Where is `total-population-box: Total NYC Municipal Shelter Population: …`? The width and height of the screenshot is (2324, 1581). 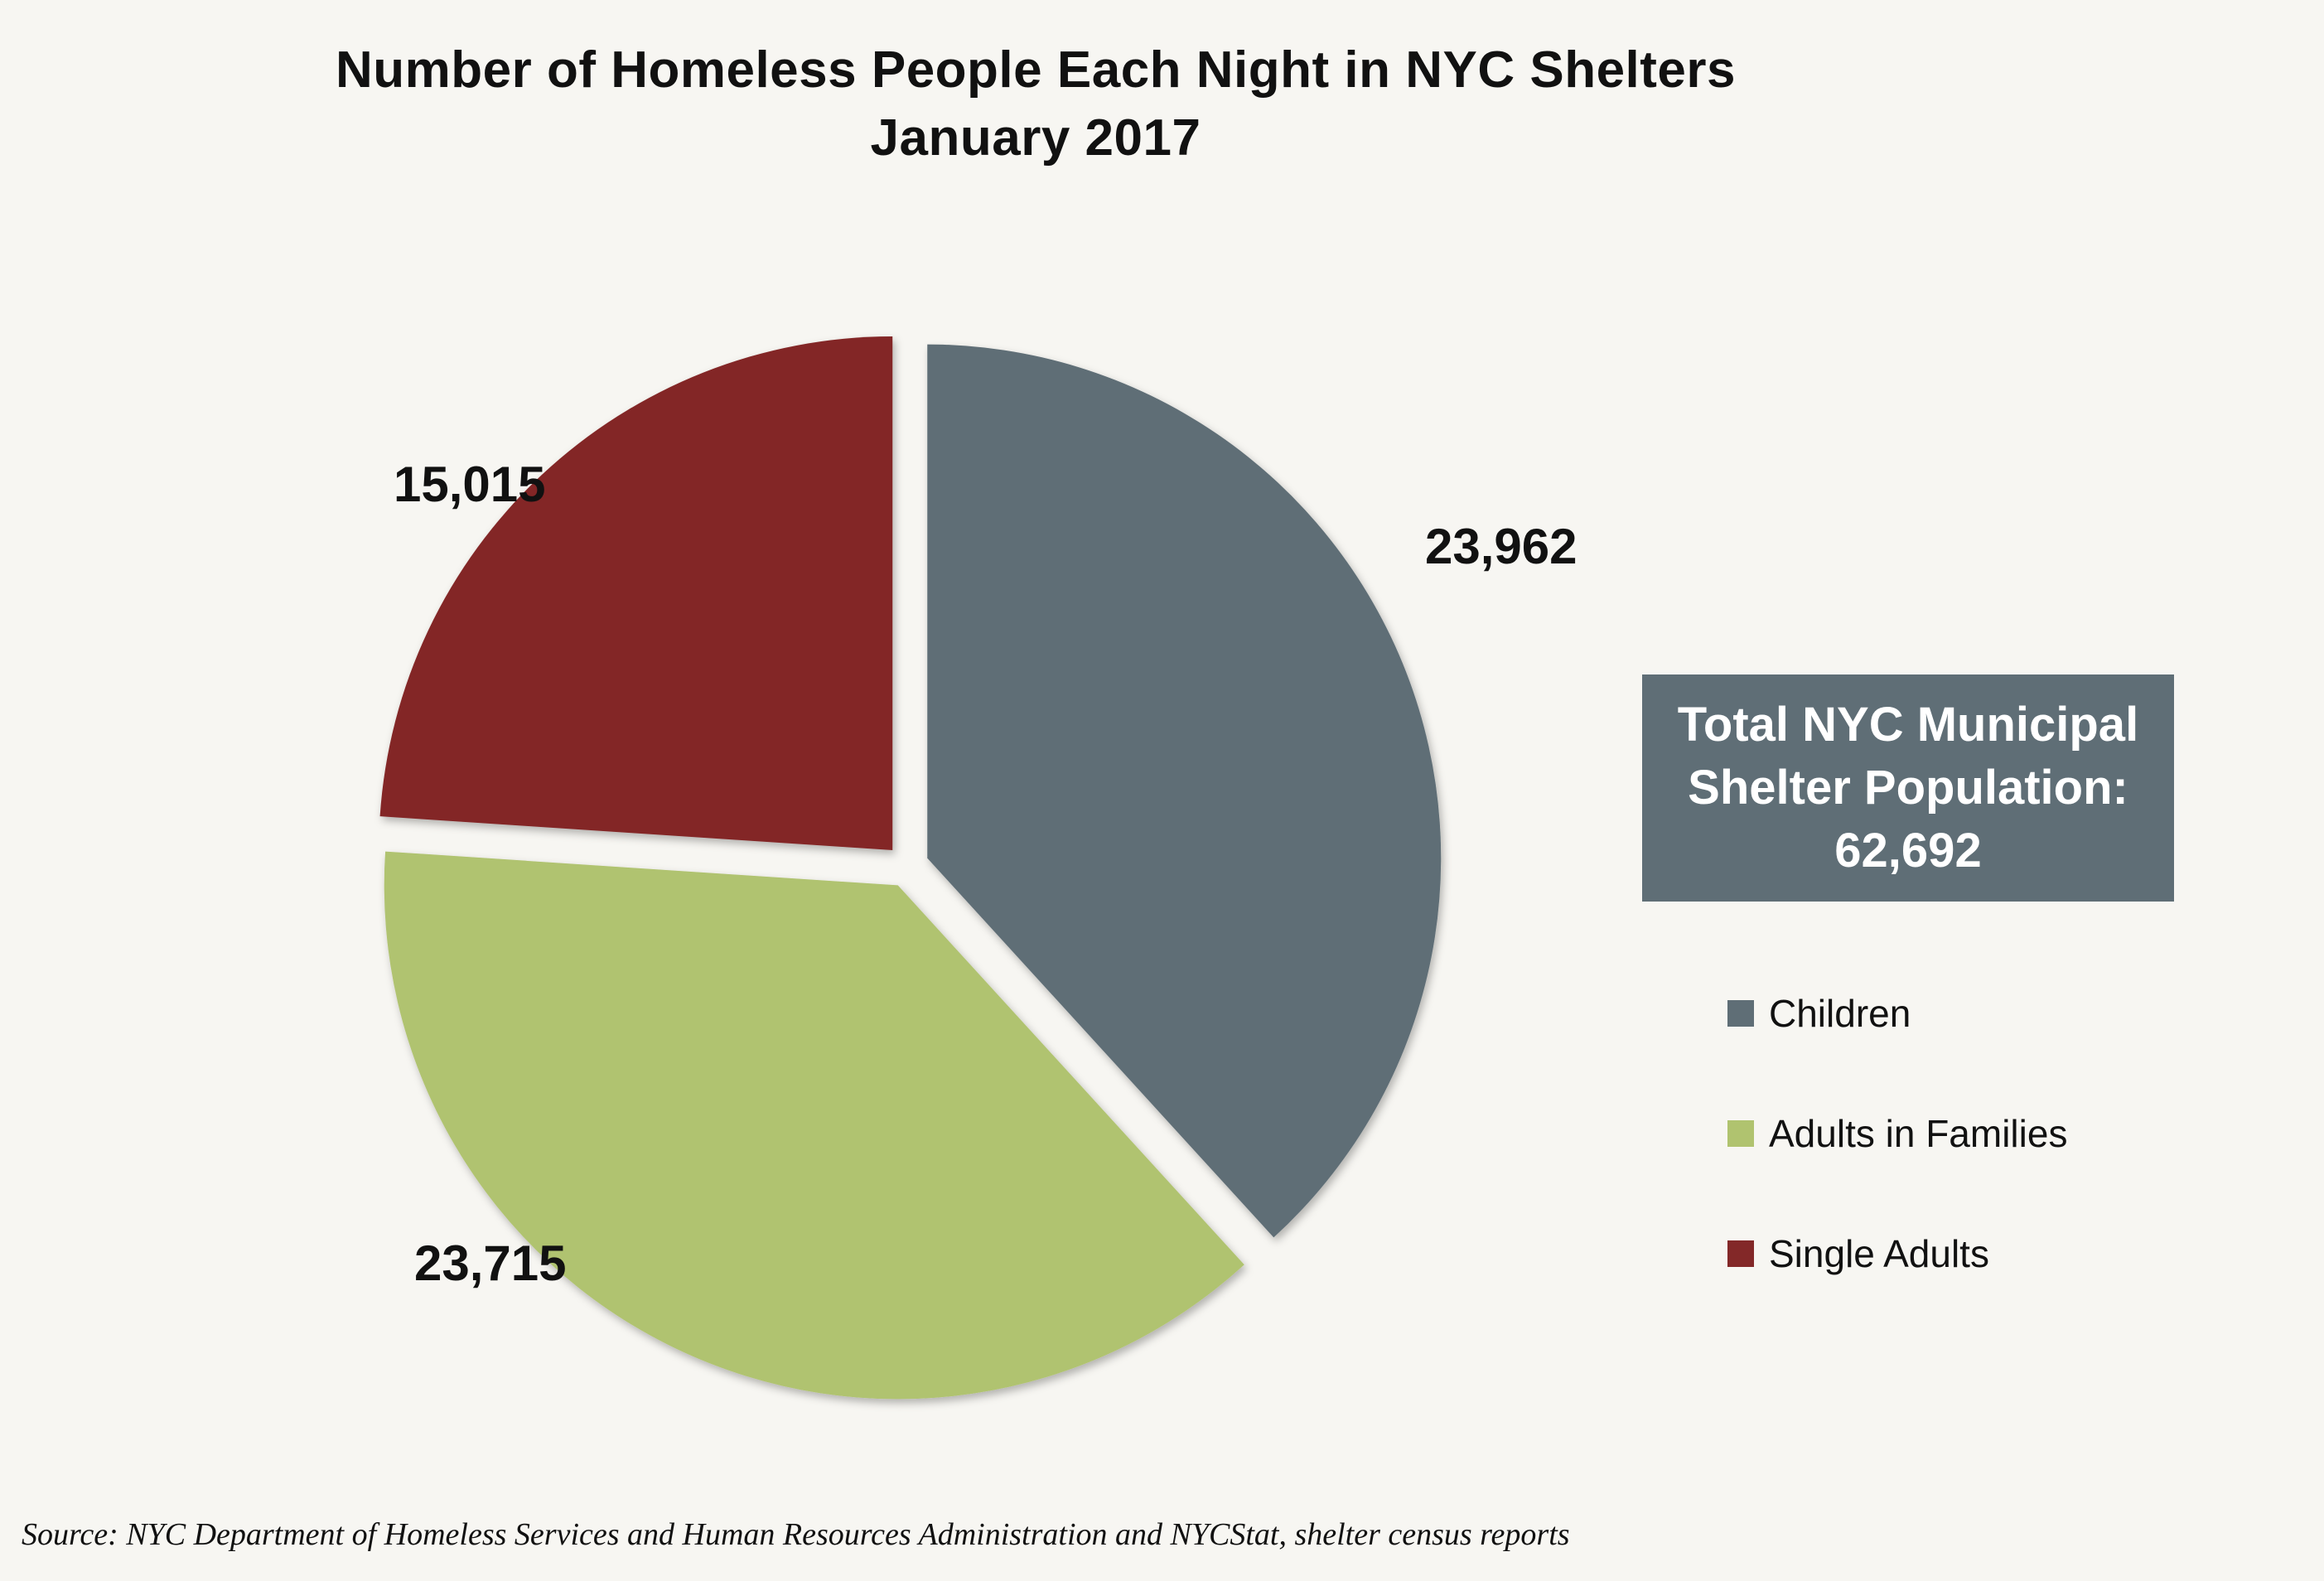
total-population-box: Total NYC Municipal Shelter Population: … is located at coordinates (1908, 788).